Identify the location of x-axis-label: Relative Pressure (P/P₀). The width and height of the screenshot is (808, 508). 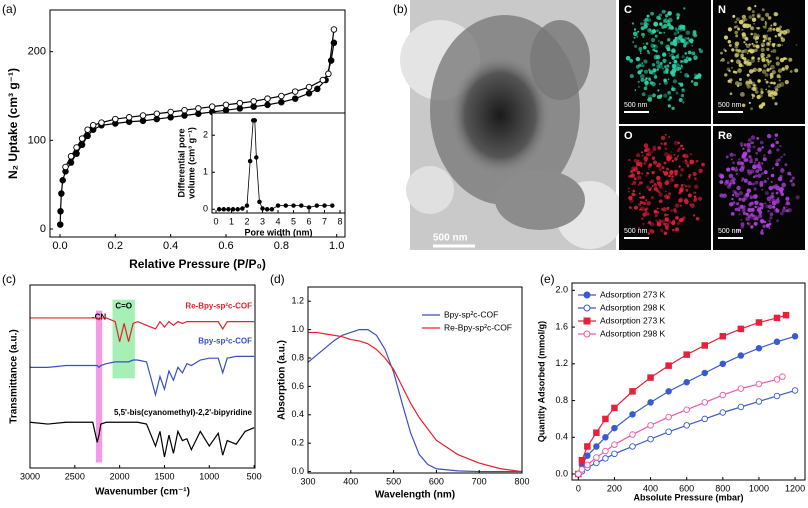
(197, 264).